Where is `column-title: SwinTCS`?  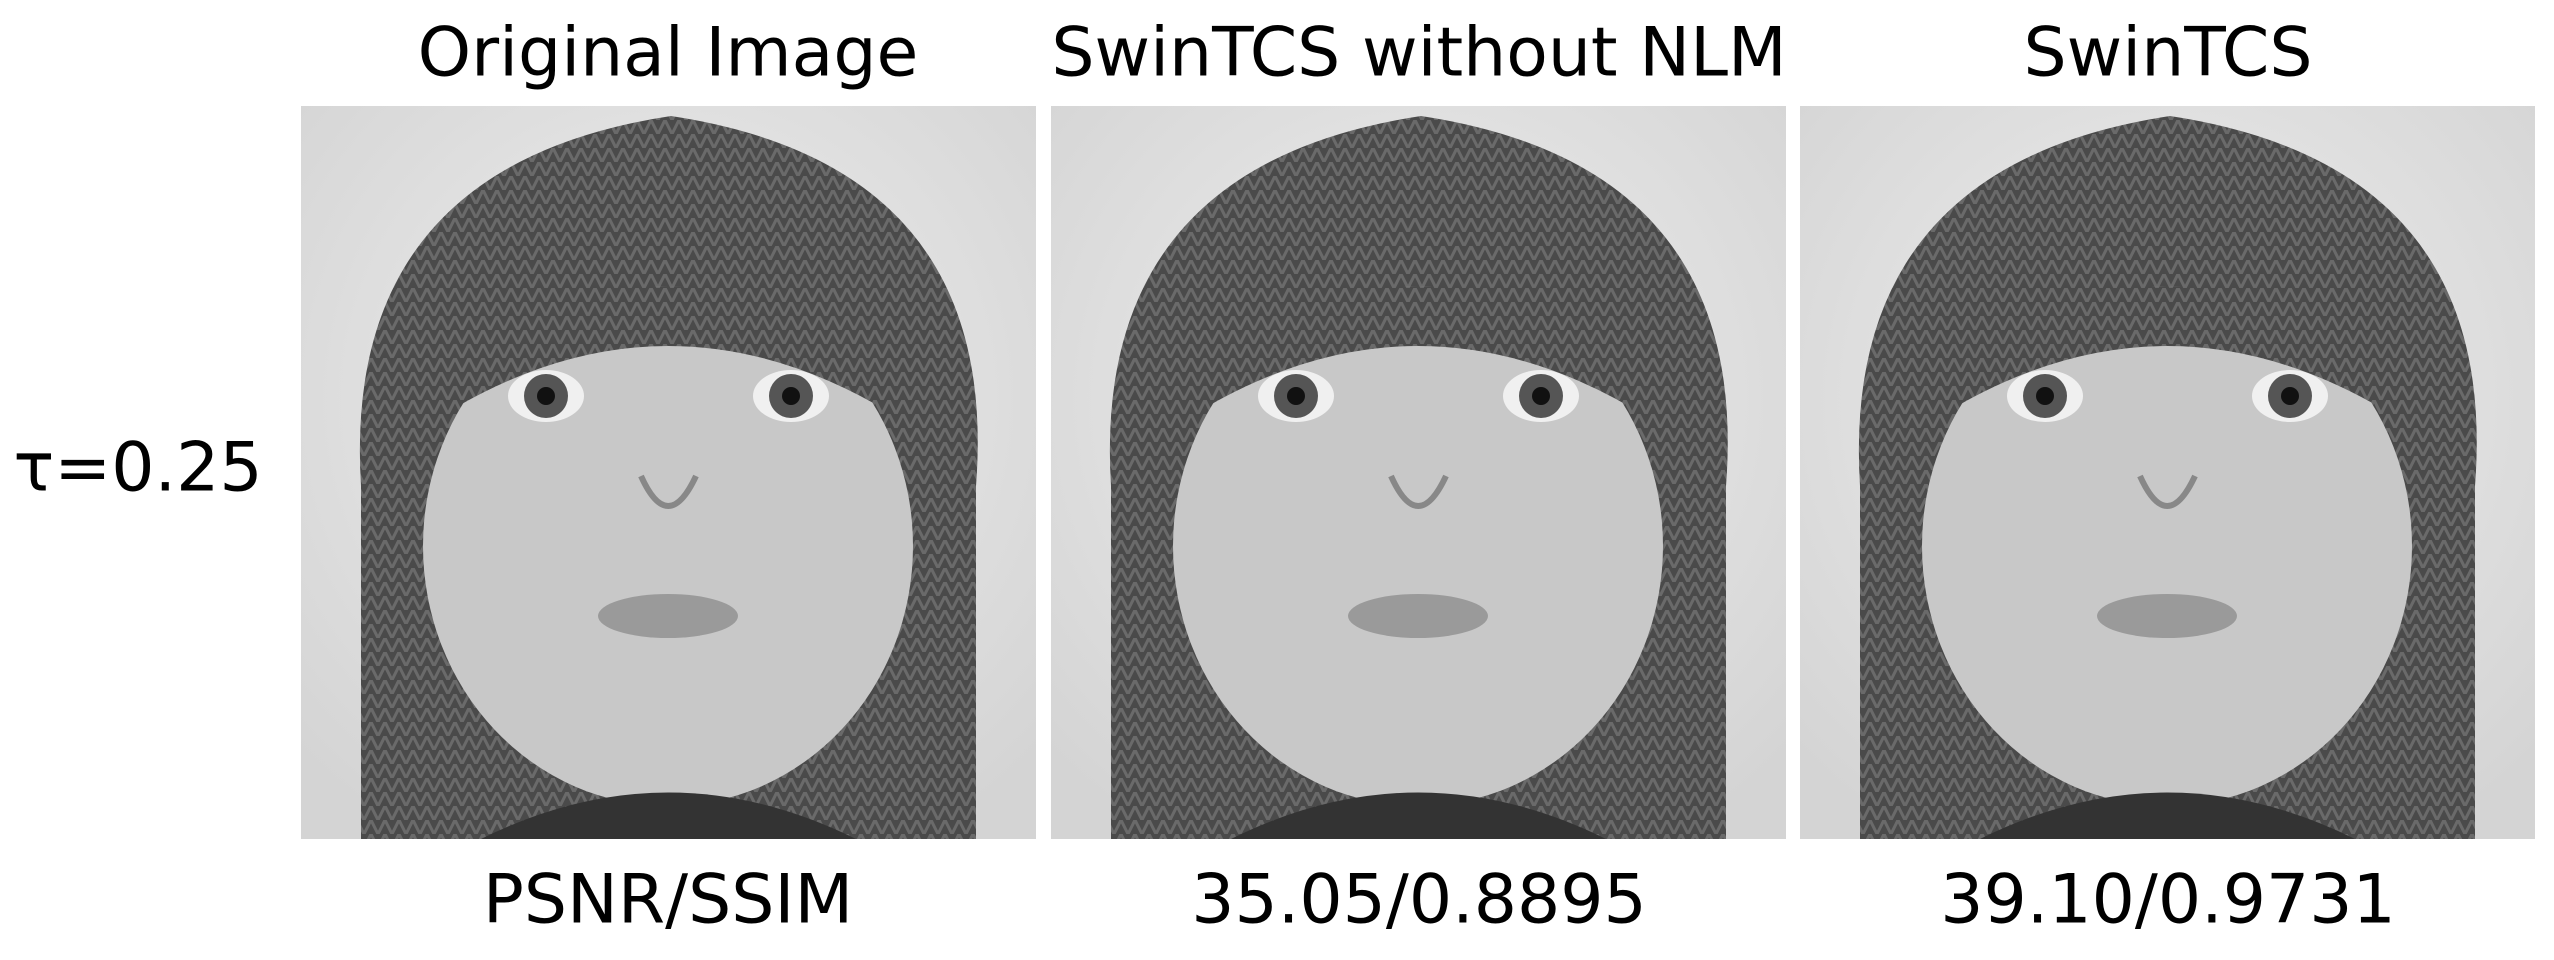 column-title: SwinTCS is located at coordinates (2168, 53).